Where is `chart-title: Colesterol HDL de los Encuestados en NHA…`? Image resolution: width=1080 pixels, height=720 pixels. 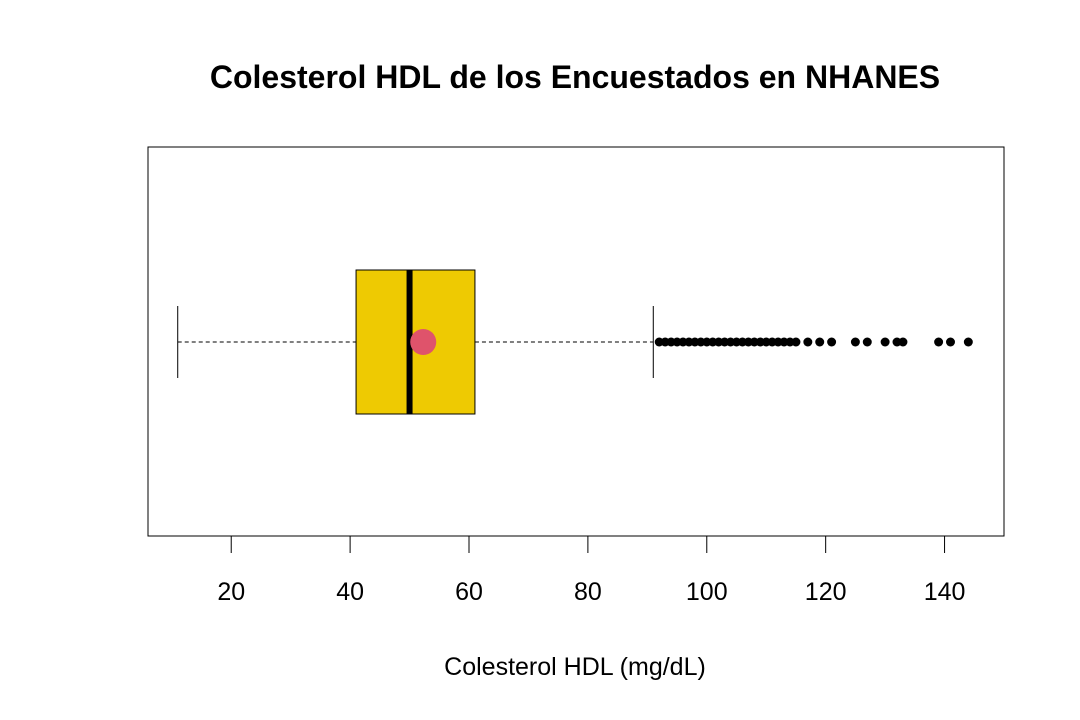
chart-title: Colesterol HDL de los Encuestados en NHA… is located at coordinates (575, 77).